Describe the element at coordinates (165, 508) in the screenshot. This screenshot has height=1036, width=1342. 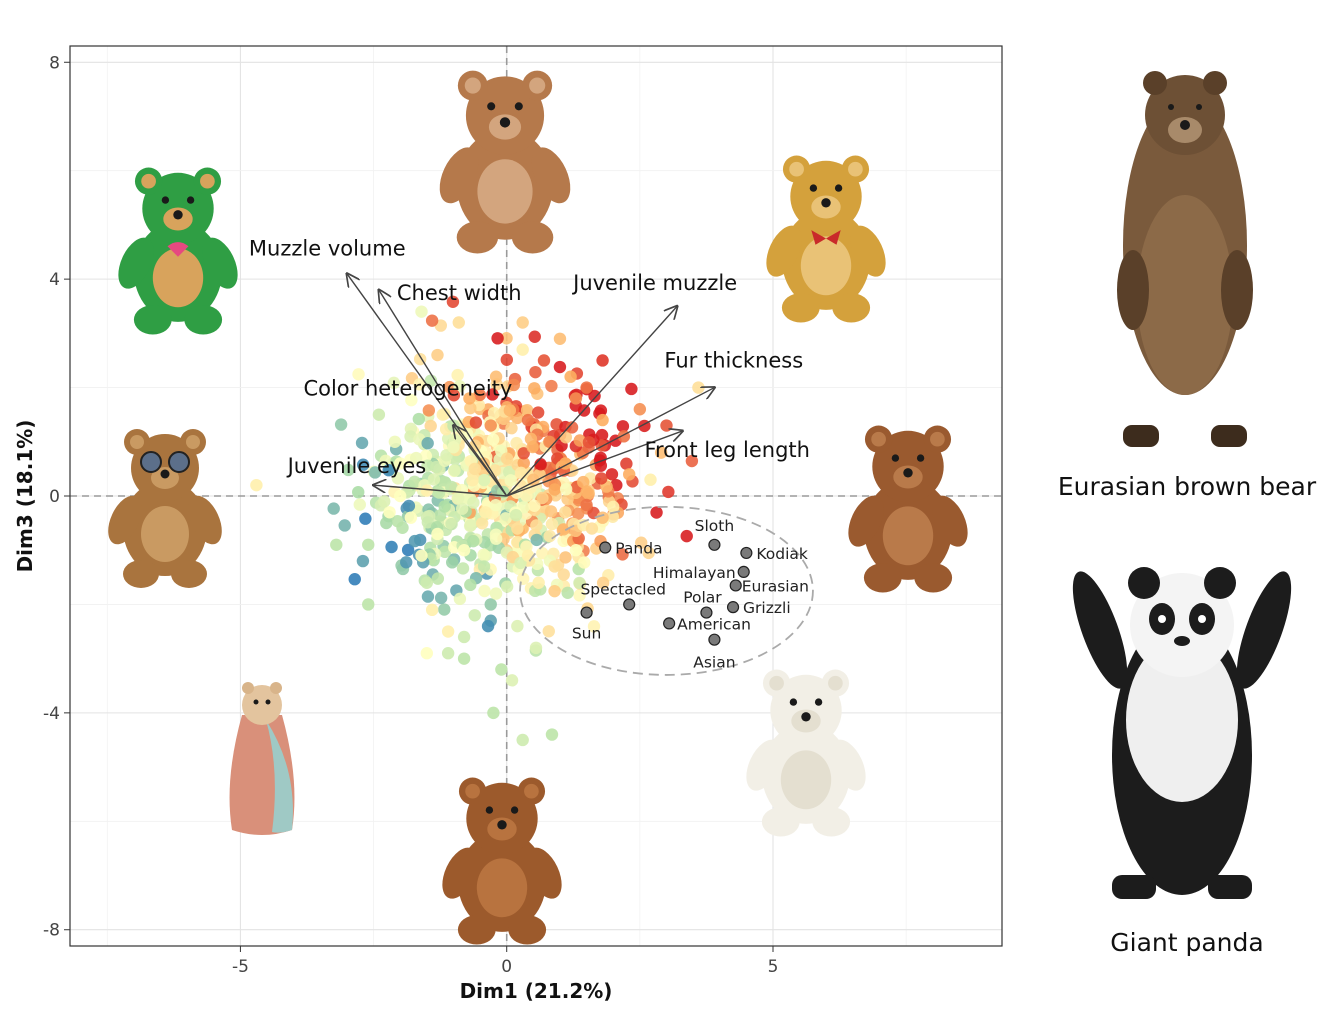
I see `big-eyed-teddy-bear-image` at that location.